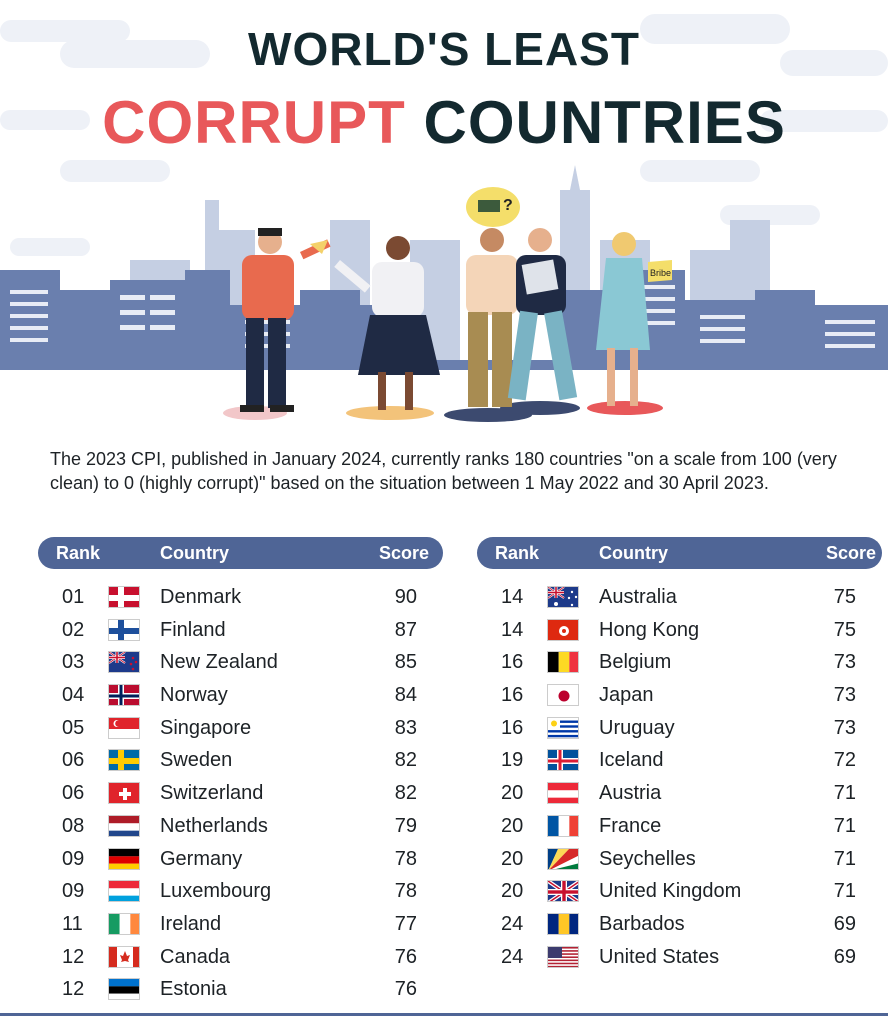 Image resolution: width=888 pixels, height=1024 pixels. I want to click on country-cell: Netherlands, so click(214, 825).